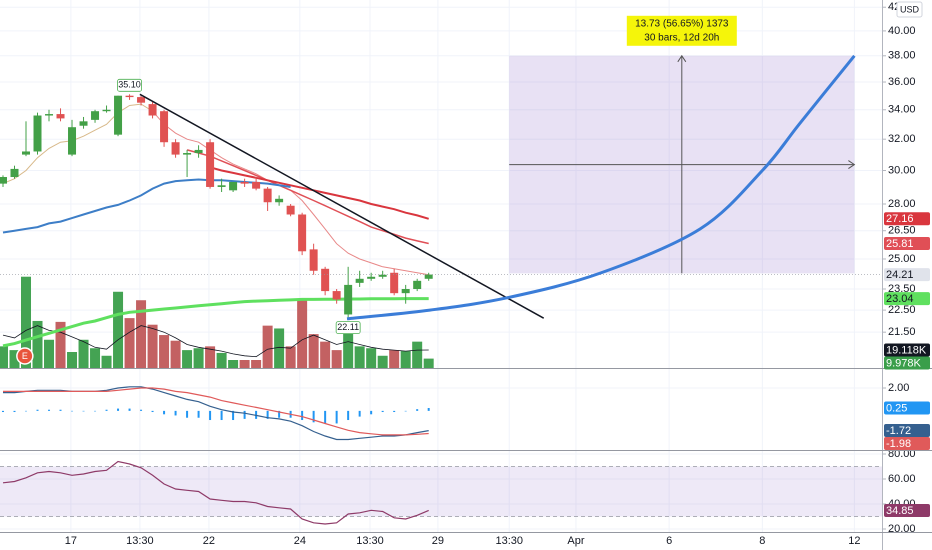 This screenshot has width=932, height=550. What do you see at coordinates (898, 388) in the screenshot?
I see `y-tick-label: 2.00` at bounding box center [898, 388].